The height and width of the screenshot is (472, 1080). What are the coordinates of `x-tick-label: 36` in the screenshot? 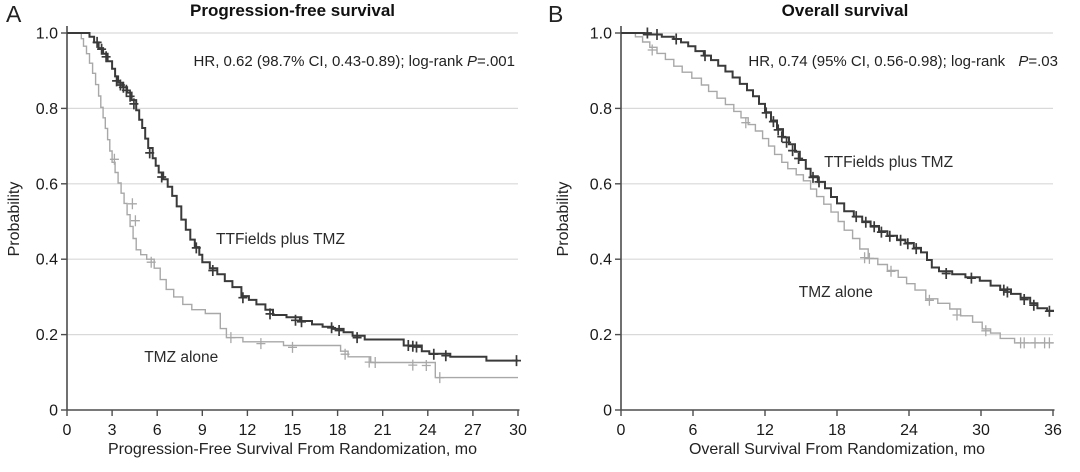 It's located at (1053, 430).